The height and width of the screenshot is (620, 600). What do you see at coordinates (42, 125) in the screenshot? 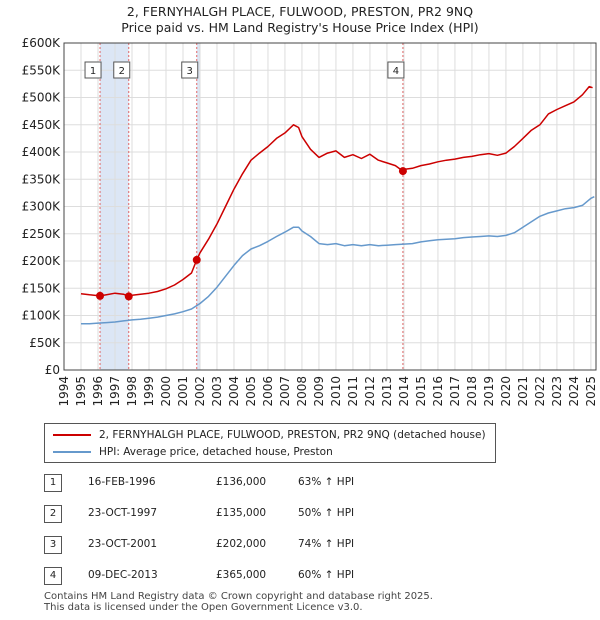
I see `y-tick-label: £450K` at bounding box center [42, 125].